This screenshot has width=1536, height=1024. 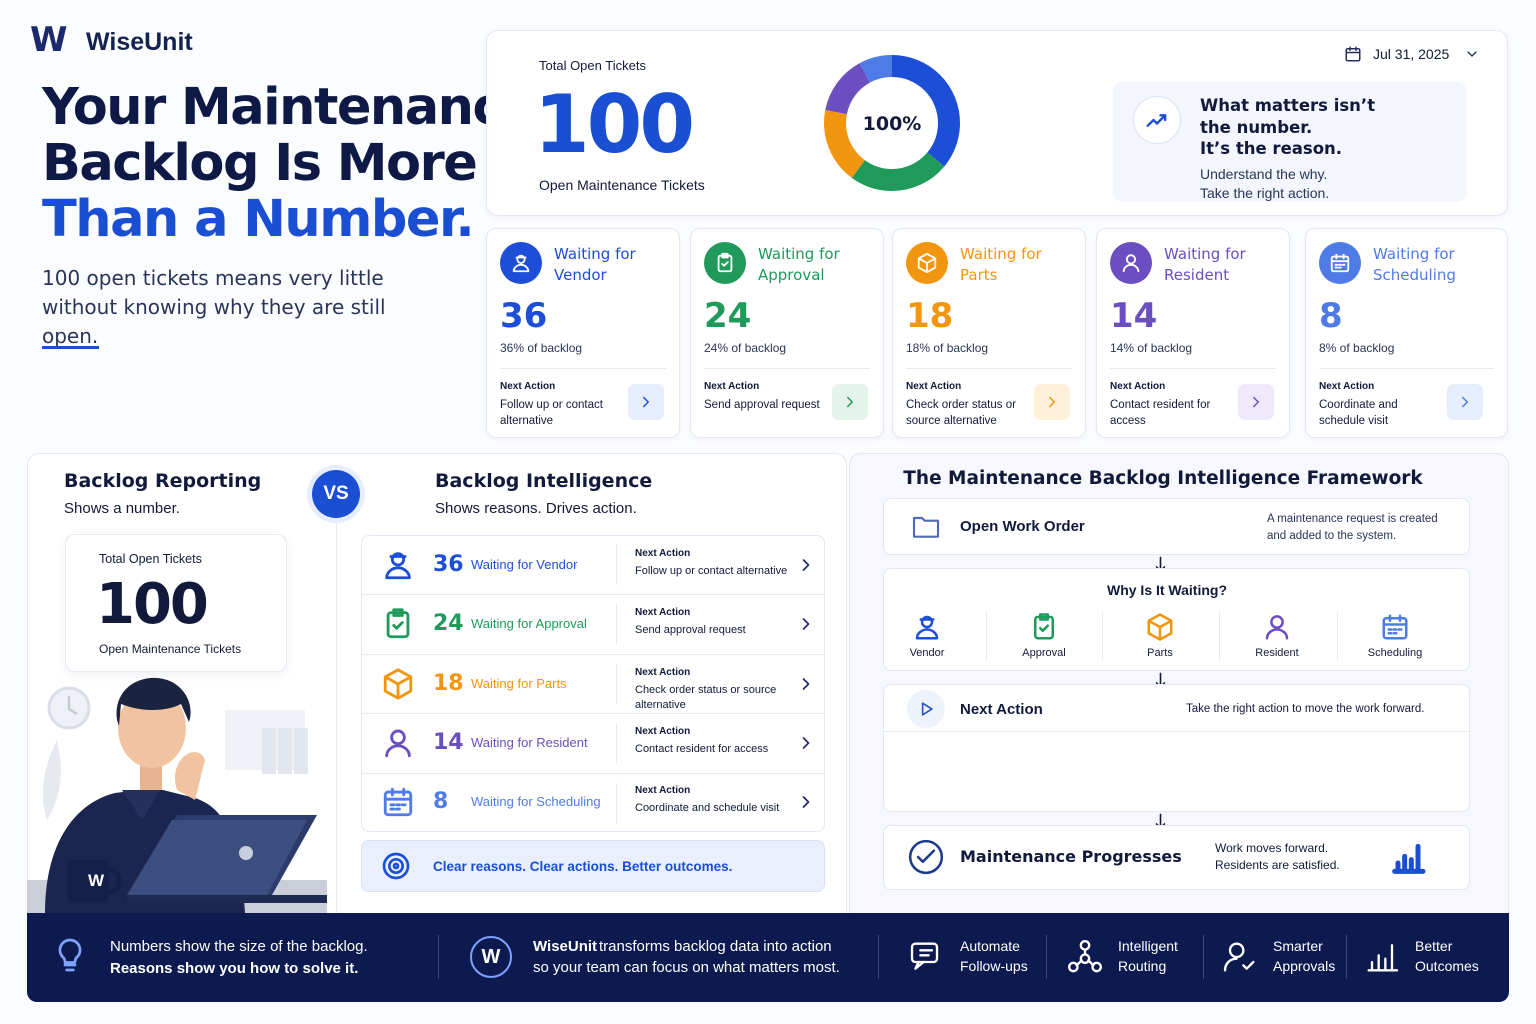 What do you see at coordinates (1176, 619) in the screenshot?
I see `framework-step` at bounding box center [1176, 619].